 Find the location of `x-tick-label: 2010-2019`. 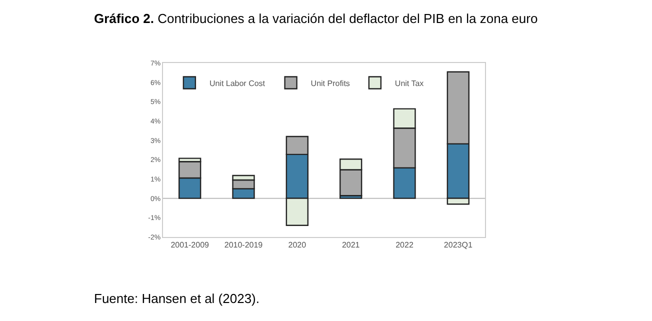

x-tick-label: 2010-2019 is located at coordinates (244, 245).